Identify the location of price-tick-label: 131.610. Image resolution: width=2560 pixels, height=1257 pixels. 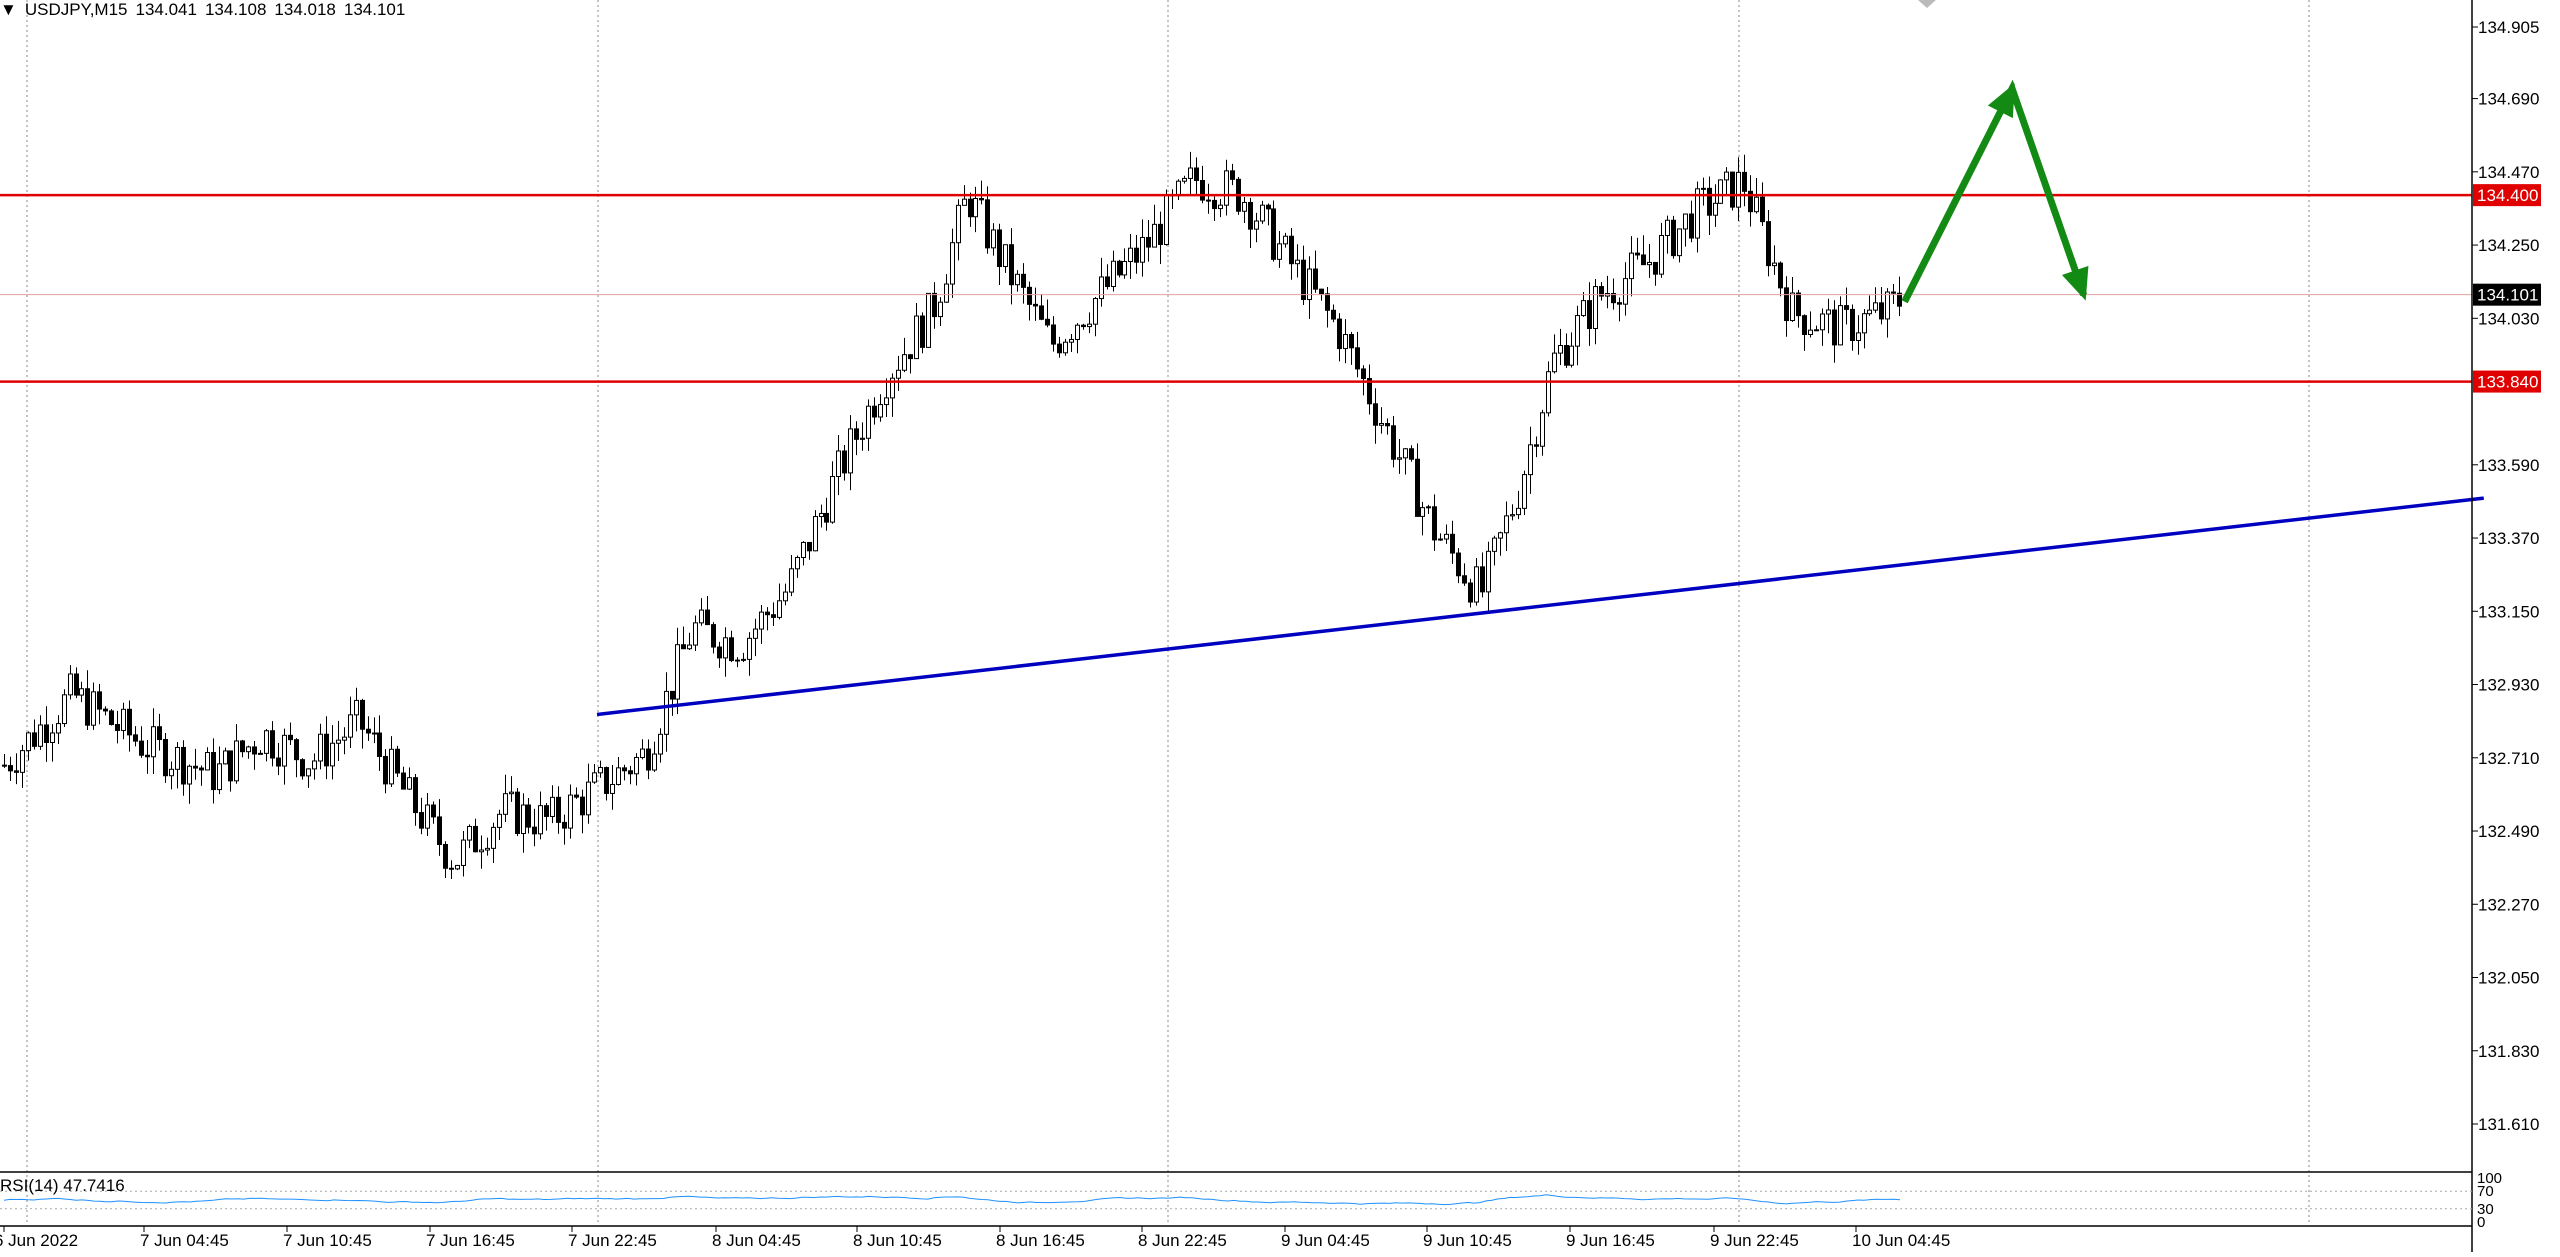
(2508, 1124).